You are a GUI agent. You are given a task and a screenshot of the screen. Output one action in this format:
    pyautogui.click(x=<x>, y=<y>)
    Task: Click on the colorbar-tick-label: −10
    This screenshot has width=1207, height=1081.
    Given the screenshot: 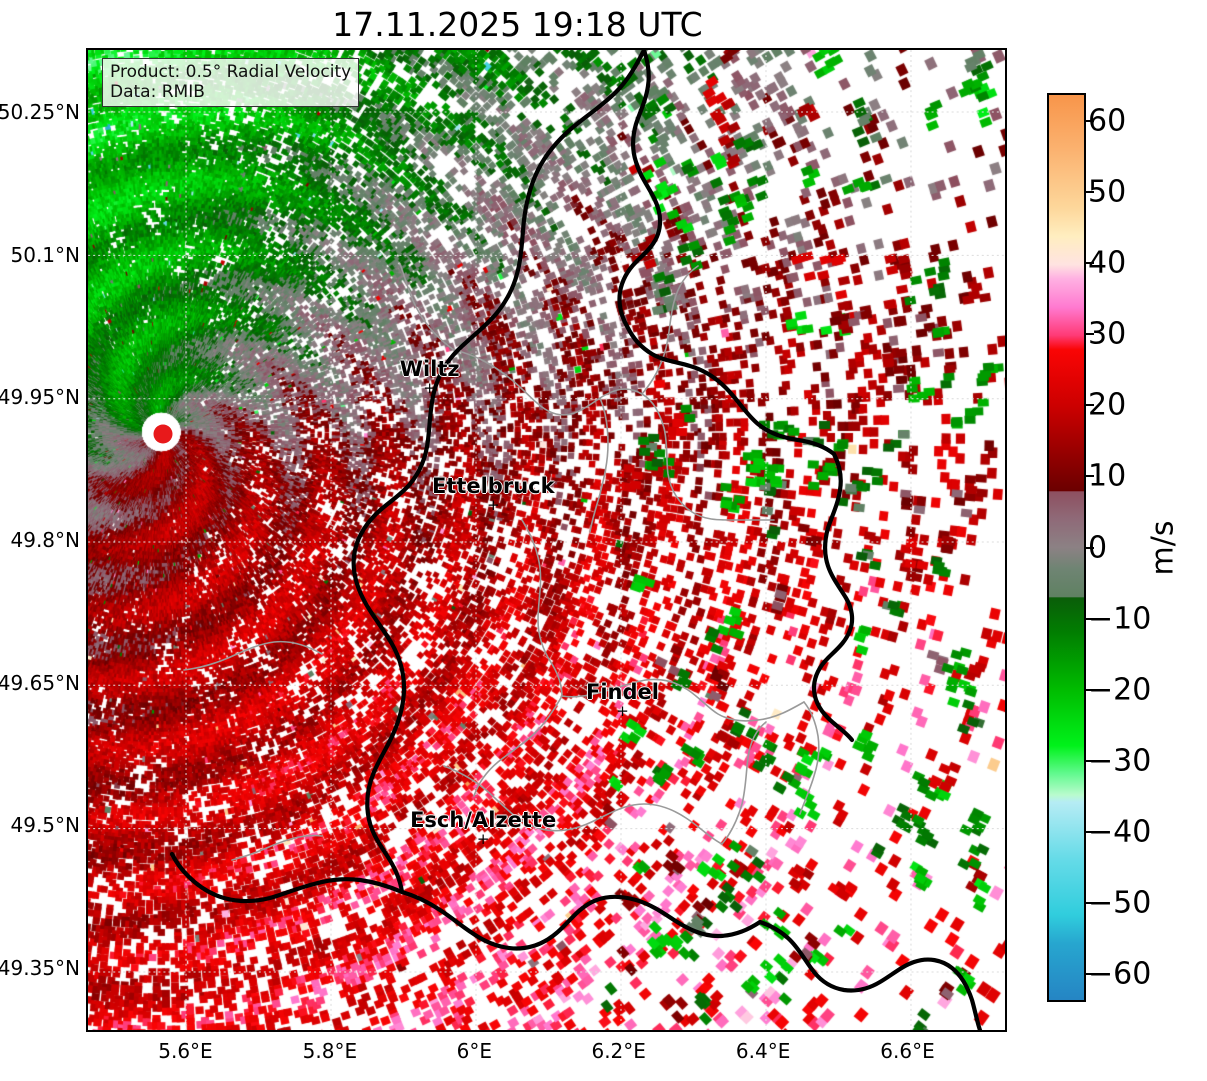 What is the action you would take?
    pyautogui.click(x=1120, y=619)
    